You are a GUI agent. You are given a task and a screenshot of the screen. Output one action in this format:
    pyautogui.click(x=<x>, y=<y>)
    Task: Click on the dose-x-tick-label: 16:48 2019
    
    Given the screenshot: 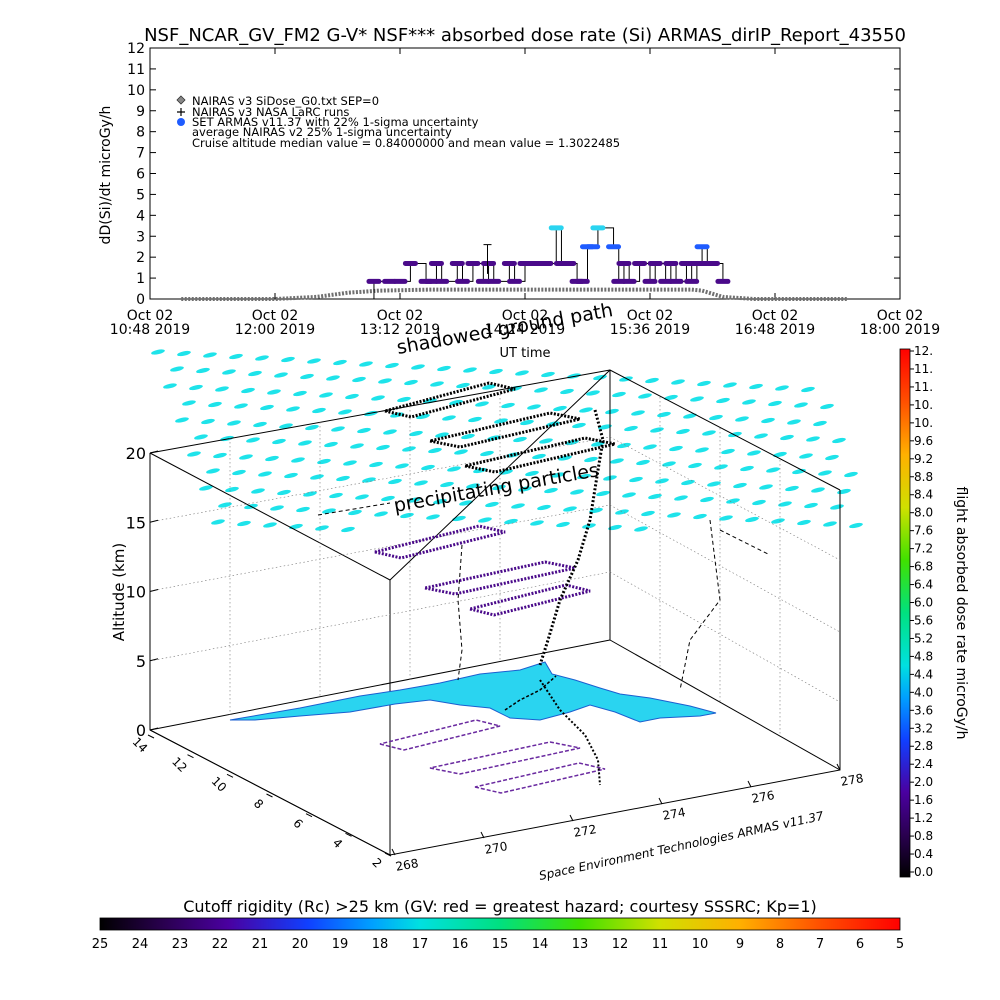 What is the action you would take?
    pyautogui.click(x=775, y=330)
    